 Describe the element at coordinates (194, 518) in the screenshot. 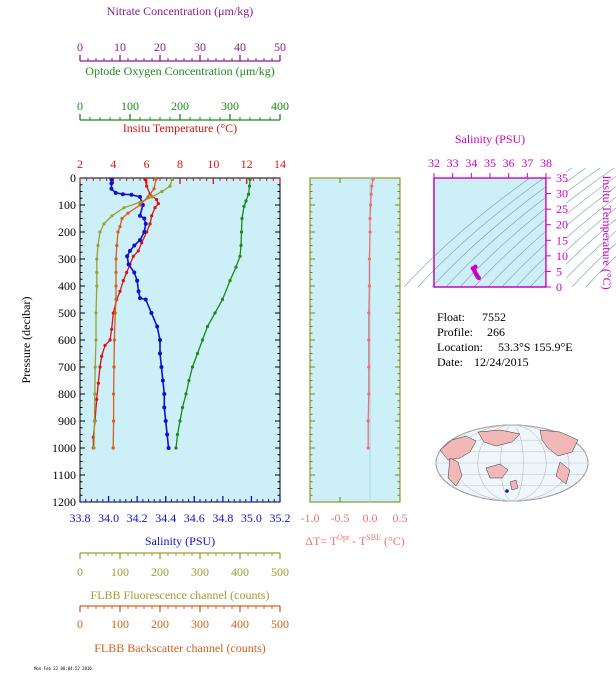

I see `salinity-tick-label: 34.6` at that location.